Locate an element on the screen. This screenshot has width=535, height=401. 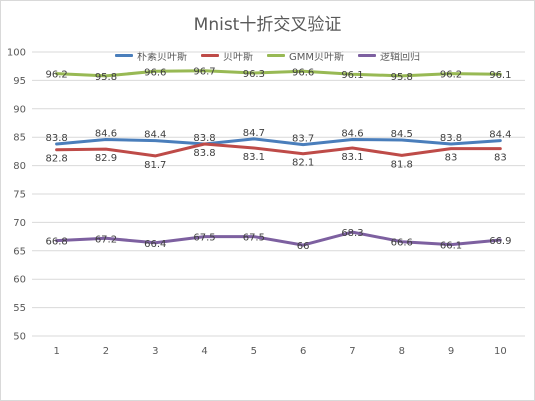
data-label-s3-3: 67.5 is located at coordinates (204, 238).